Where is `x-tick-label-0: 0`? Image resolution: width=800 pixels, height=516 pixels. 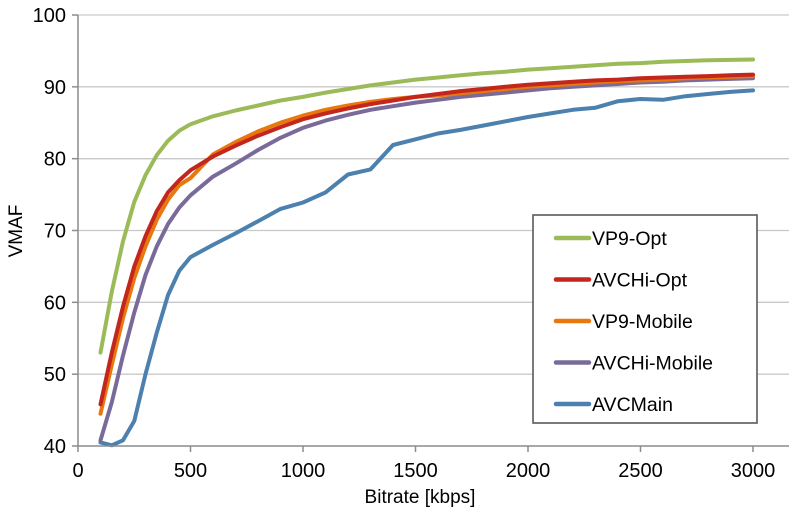 x-tick-label-0: 0 is located at coordinates (77, 471).